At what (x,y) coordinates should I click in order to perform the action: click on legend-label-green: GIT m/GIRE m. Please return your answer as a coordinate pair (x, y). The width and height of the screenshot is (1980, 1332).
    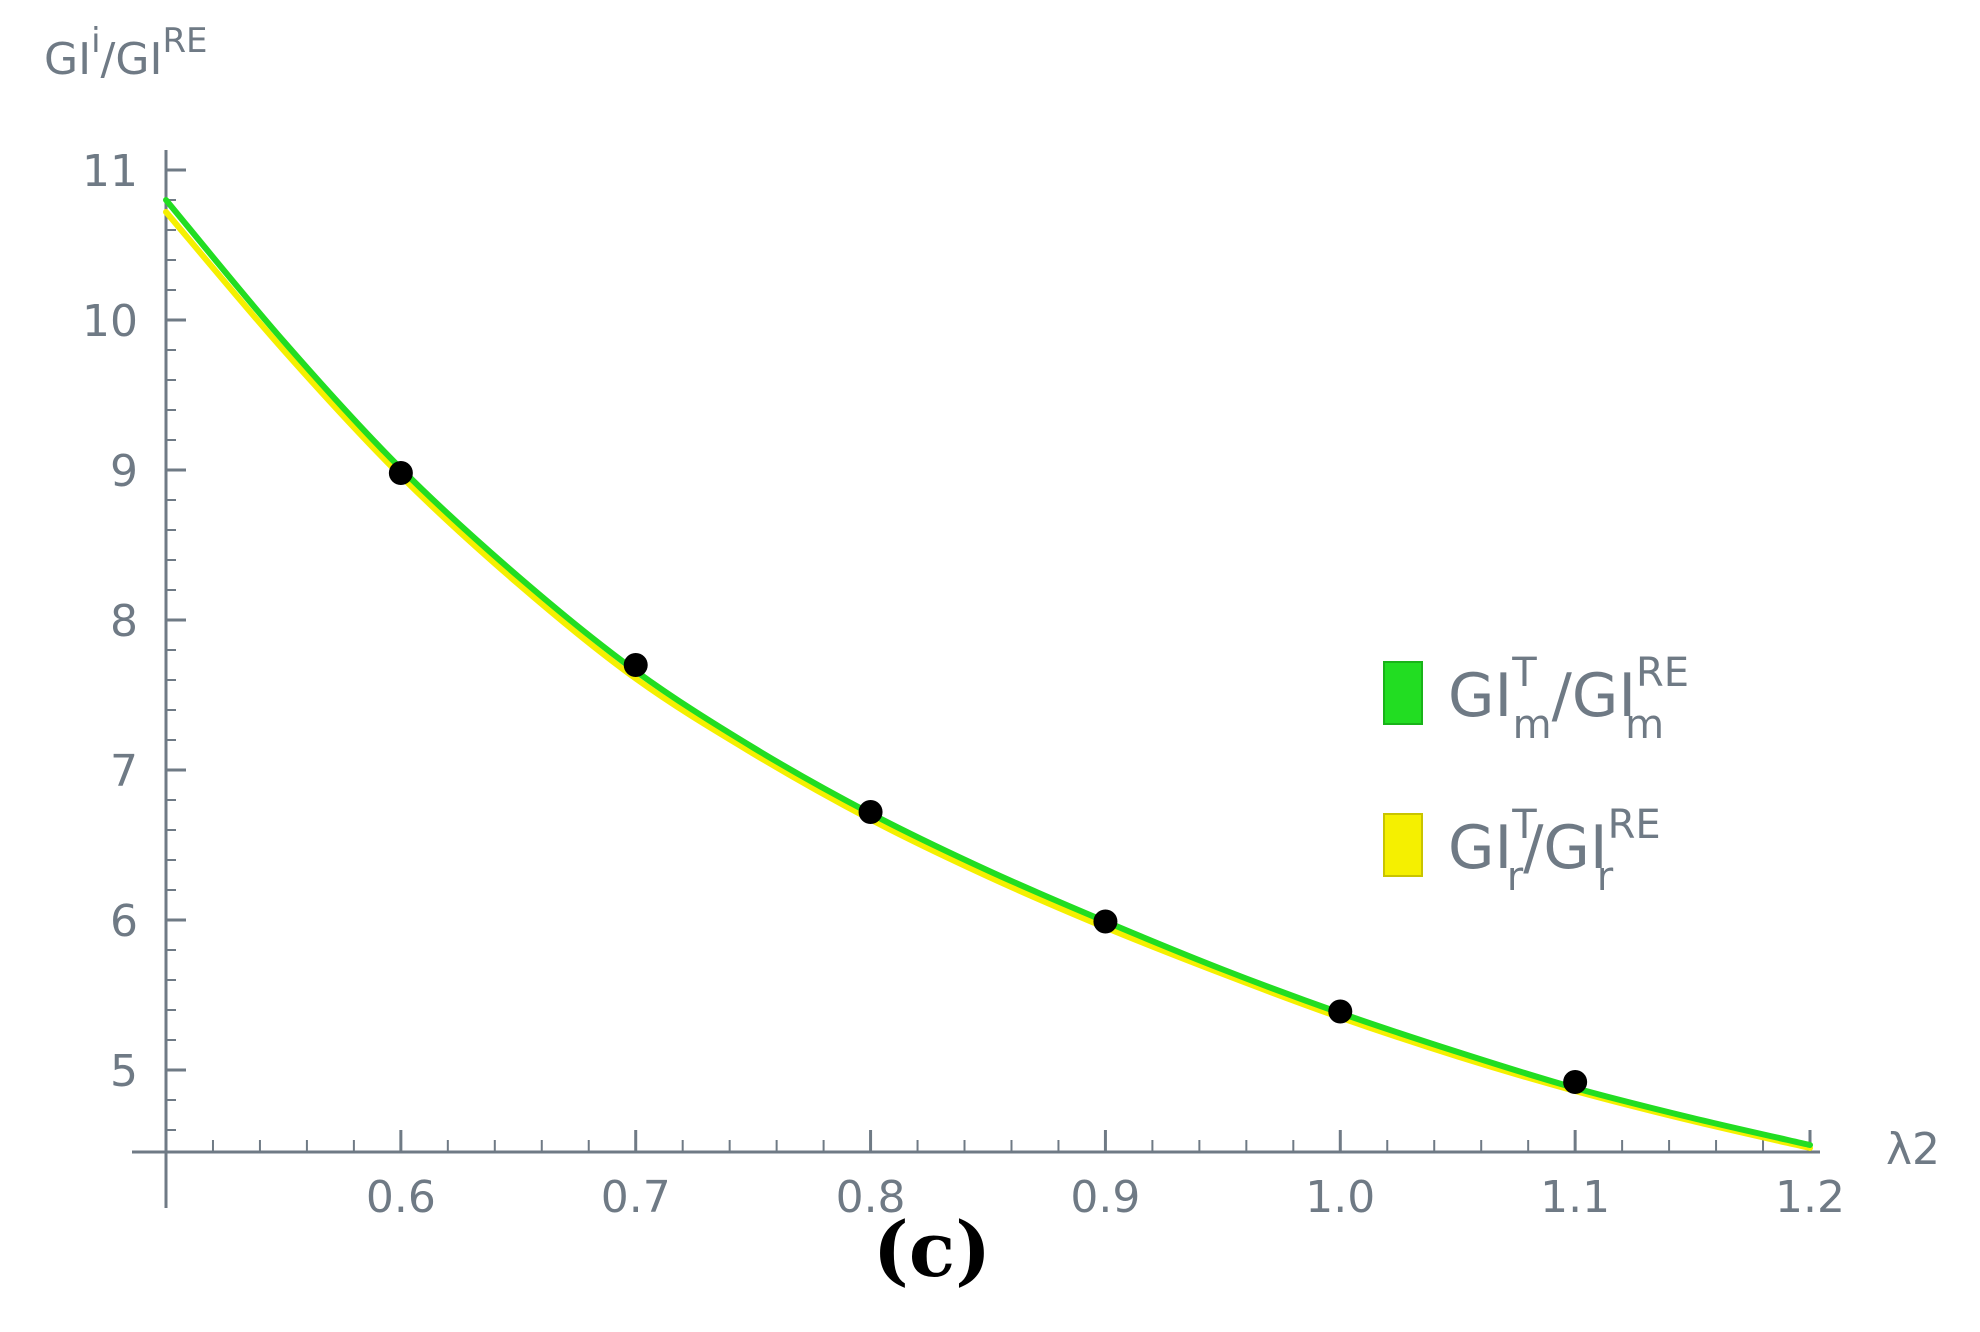
    Looking at the image, I should click on (1568, 699).